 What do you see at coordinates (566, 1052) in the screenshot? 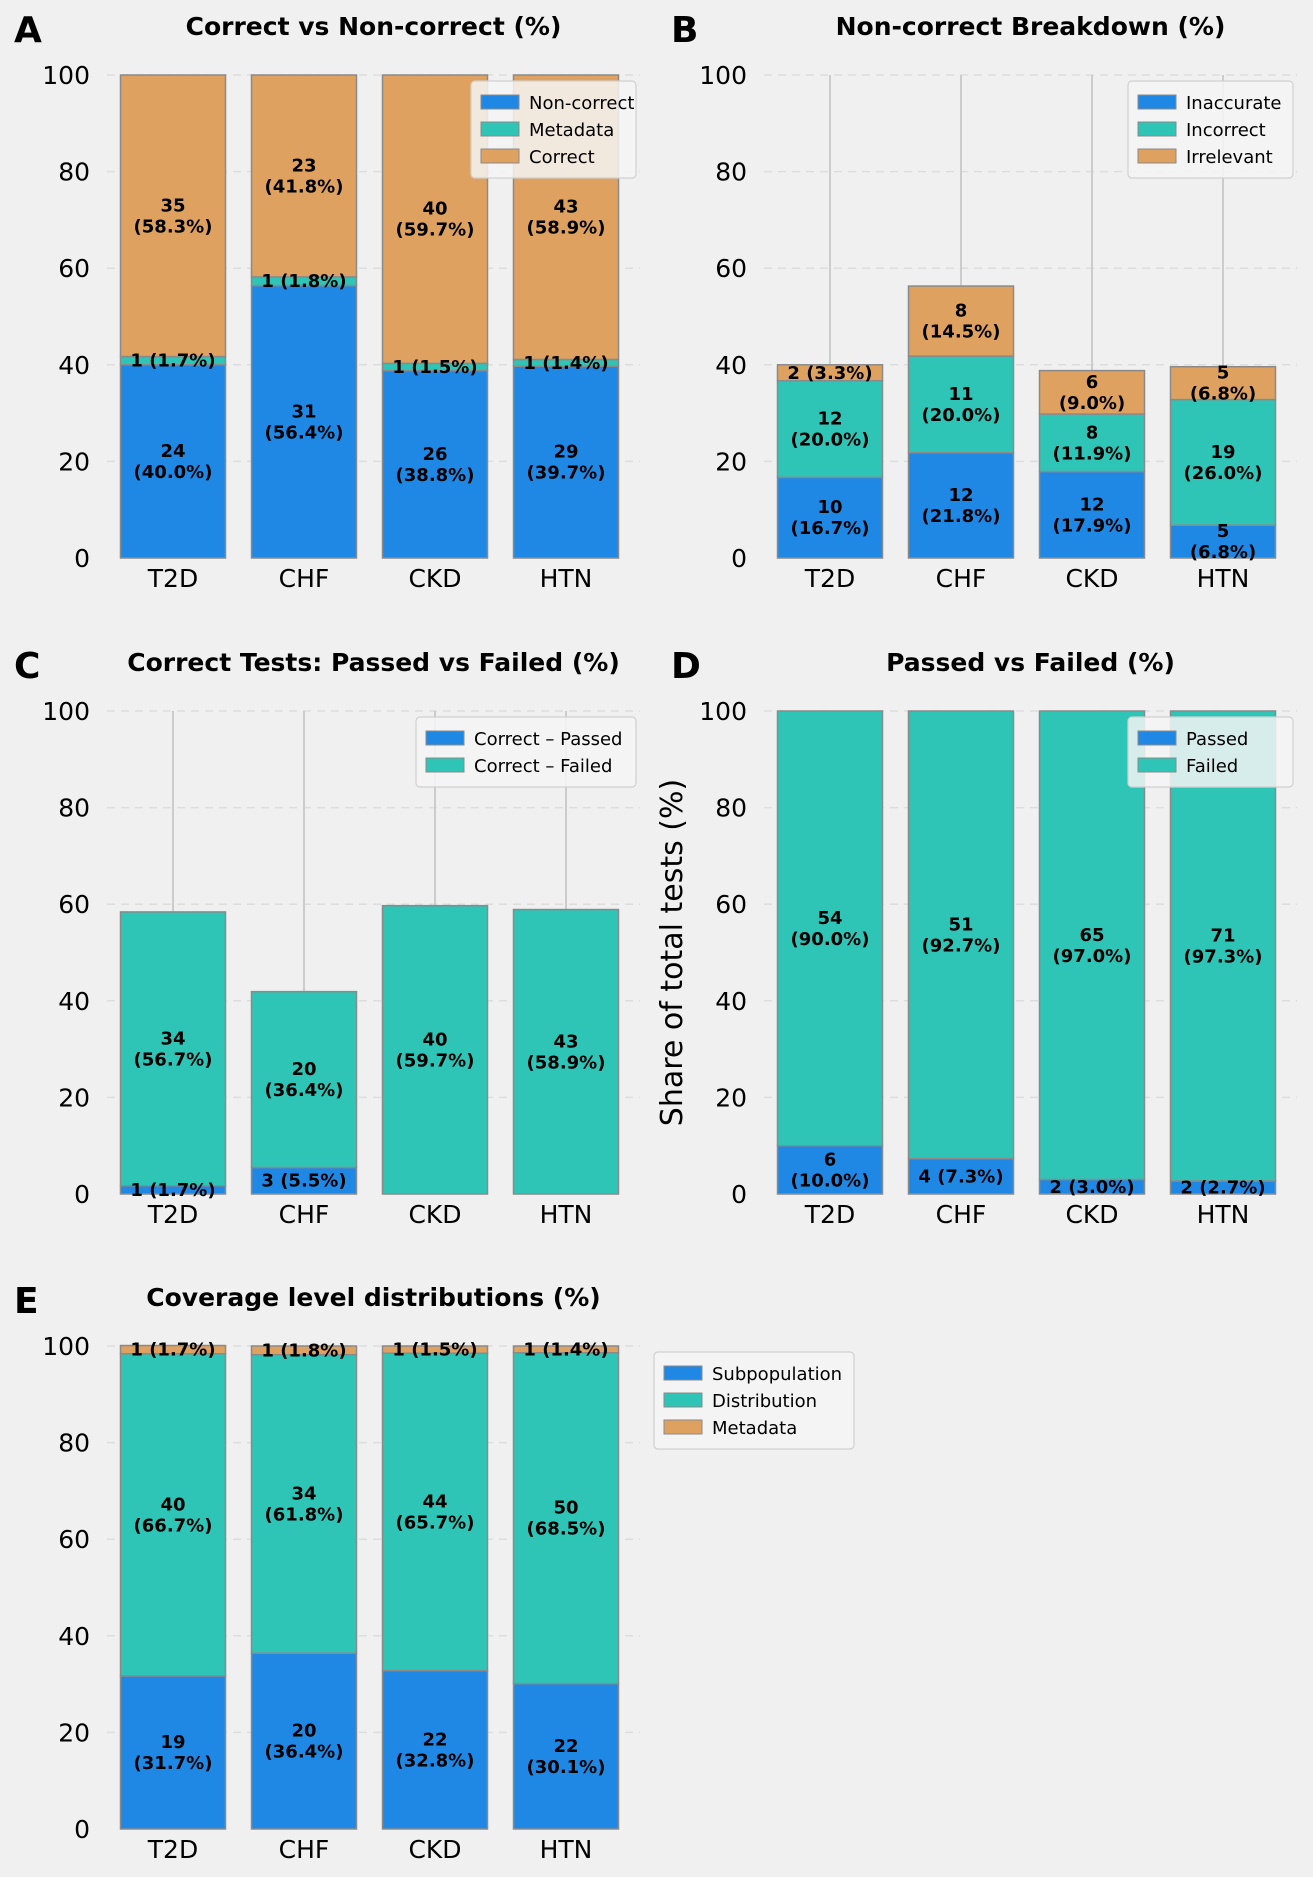
I see `data-label: 43 (58.9%)` at bounding box center [566, 1052].